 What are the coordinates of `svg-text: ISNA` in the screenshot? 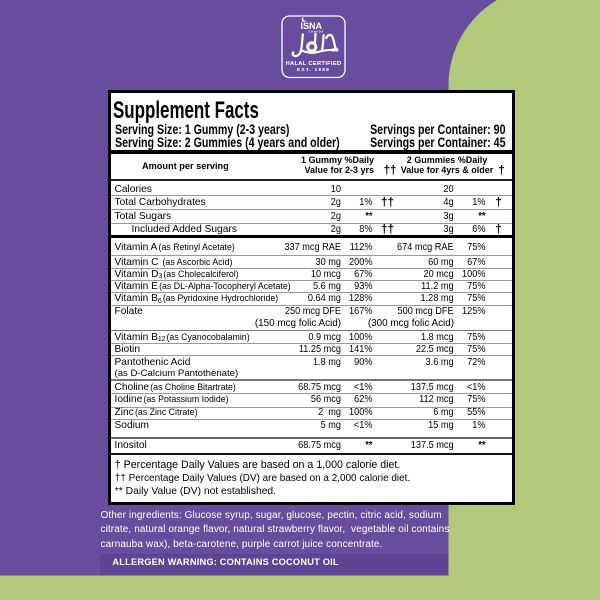 It's located at (312, 26).